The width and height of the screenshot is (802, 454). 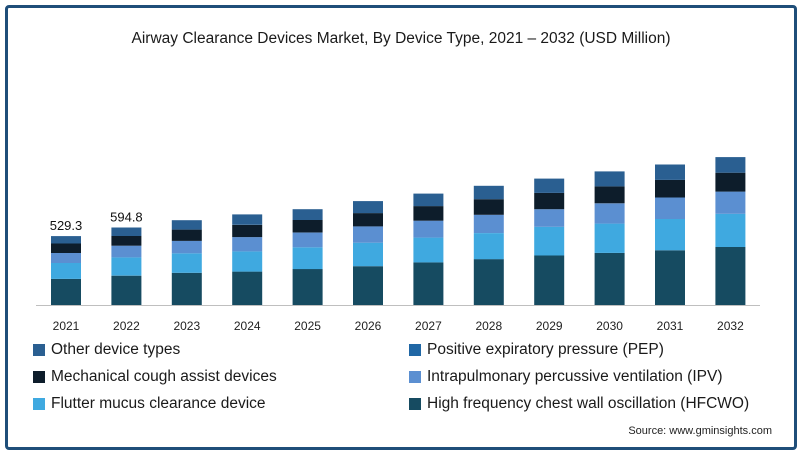 I want to click on legend-label: Mechanical cough assist devices, so click(x=164, y=376).